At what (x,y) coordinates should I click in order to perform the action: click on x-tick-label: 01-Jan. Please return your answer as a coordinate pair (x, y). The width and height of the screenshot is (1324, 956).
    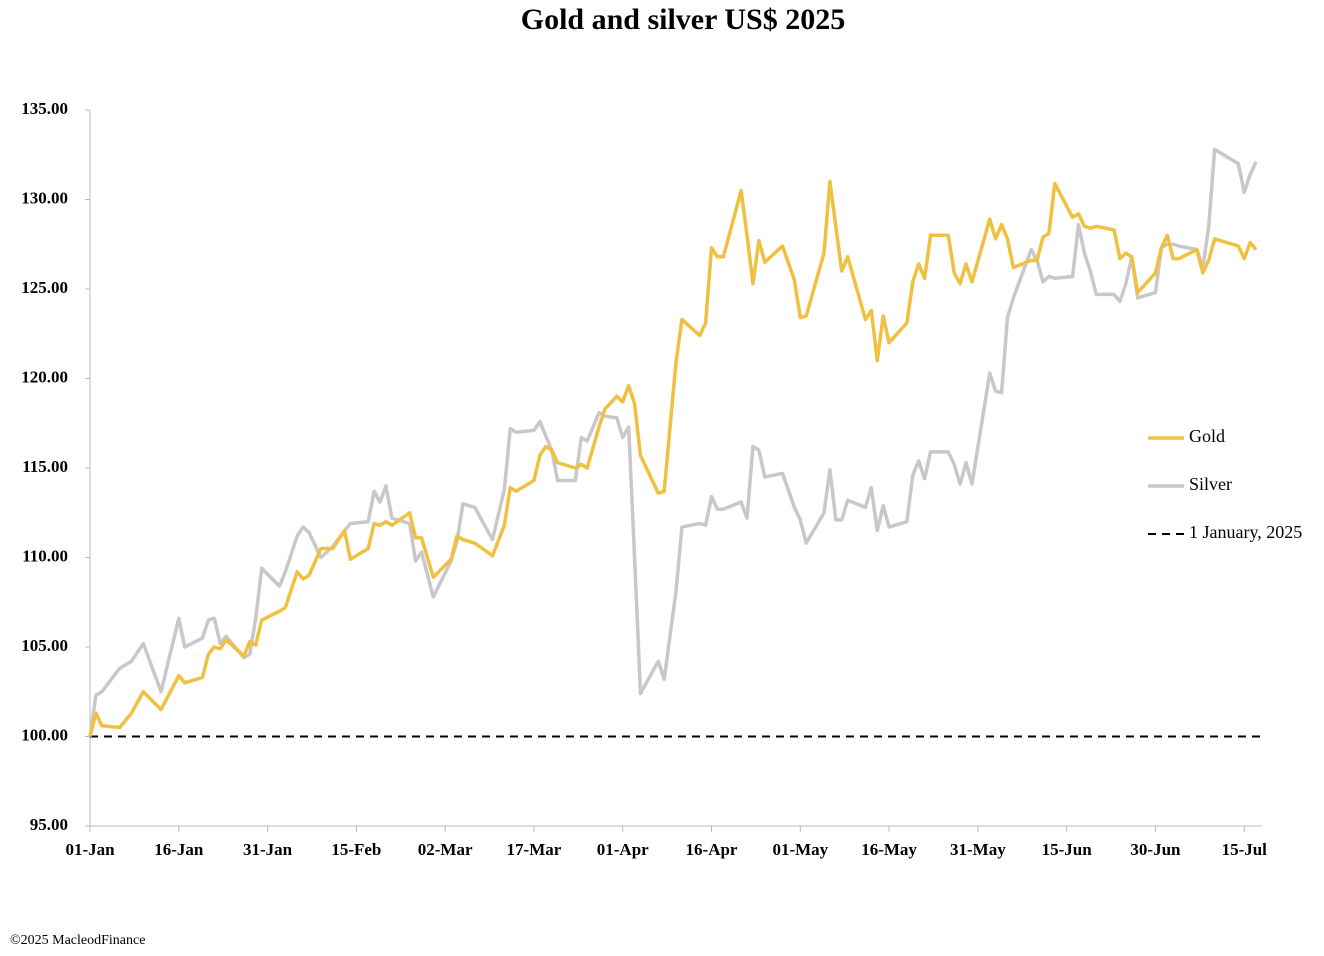
    Looking at the image, I should click on (90, 849).